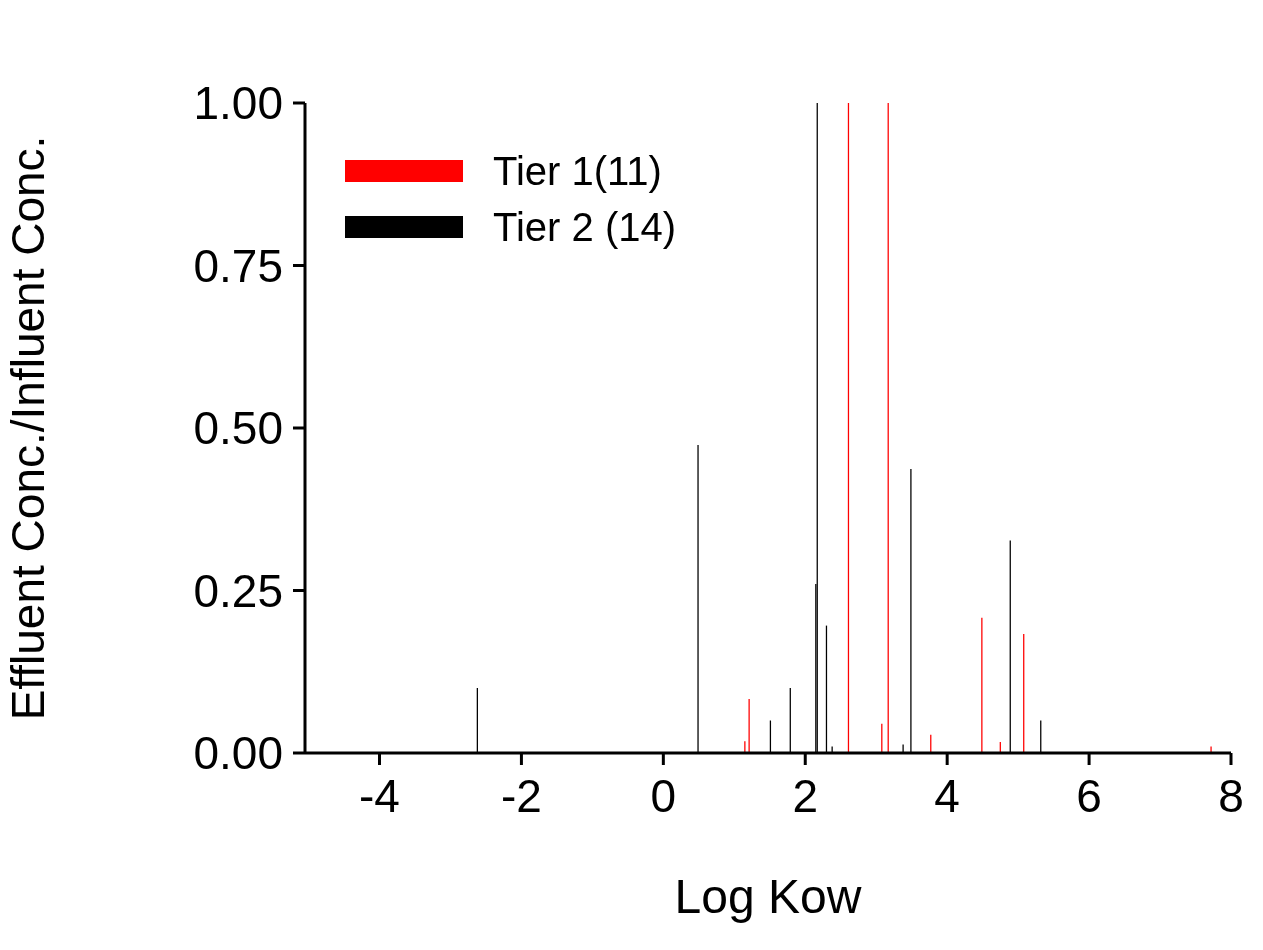 Image resolution: width=1263 pixels, height=950 pixels. Describe the element at coordinates (238, 103) in the screenshot. I see `y-tick-label: 1.00` at that location.